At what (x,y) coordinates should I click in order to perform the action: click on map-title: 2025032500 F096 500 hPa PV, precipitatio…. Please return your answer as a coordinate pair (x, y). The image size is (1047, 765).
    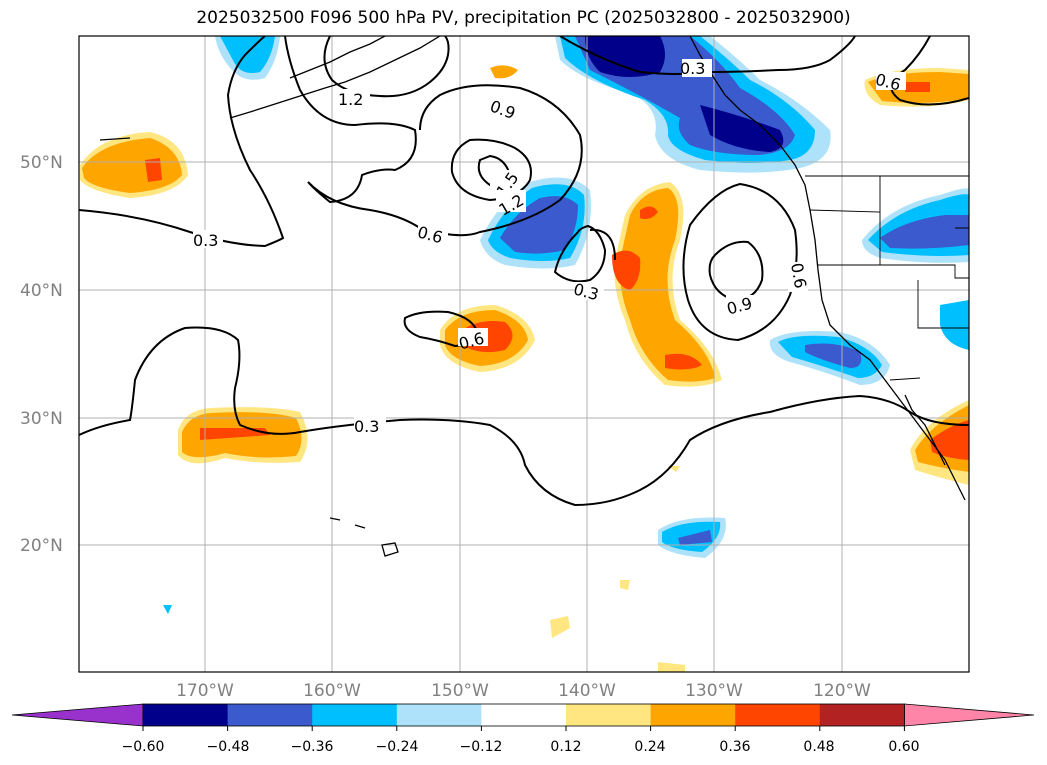
    Looking at the image, I should click on (523, 18).